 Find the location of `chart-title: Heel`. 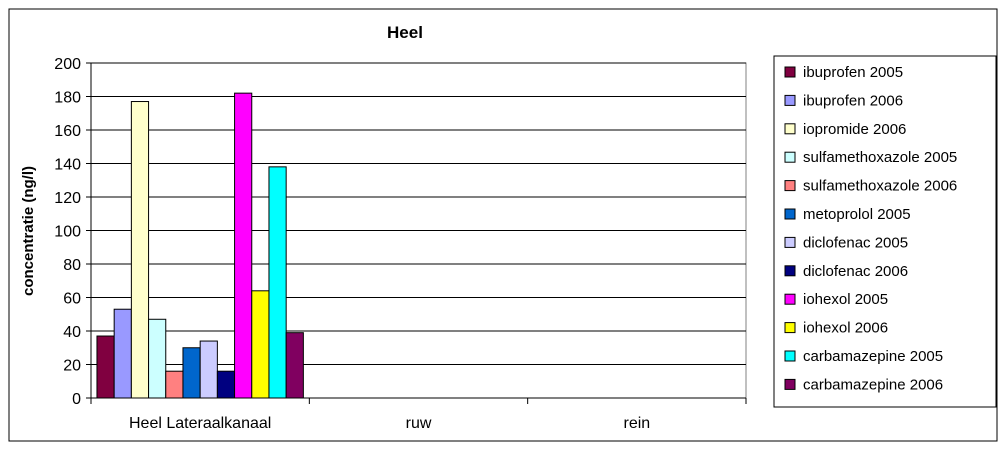

chart-title: Heel is located at coordinates (405, 32).